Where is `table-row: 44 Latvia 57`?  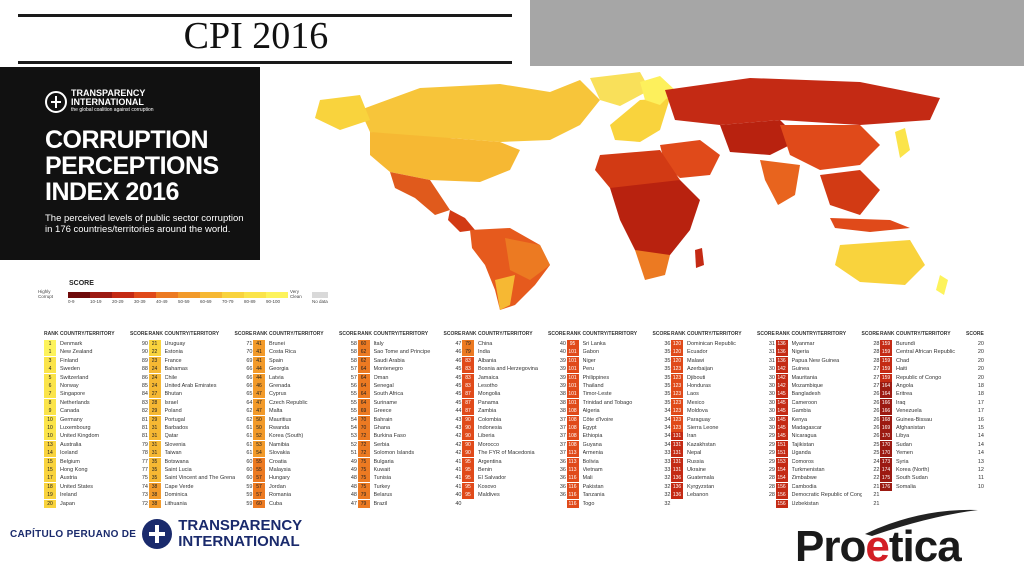 table-row: 44 Latvia 57 is located at coordinates (305, 377).